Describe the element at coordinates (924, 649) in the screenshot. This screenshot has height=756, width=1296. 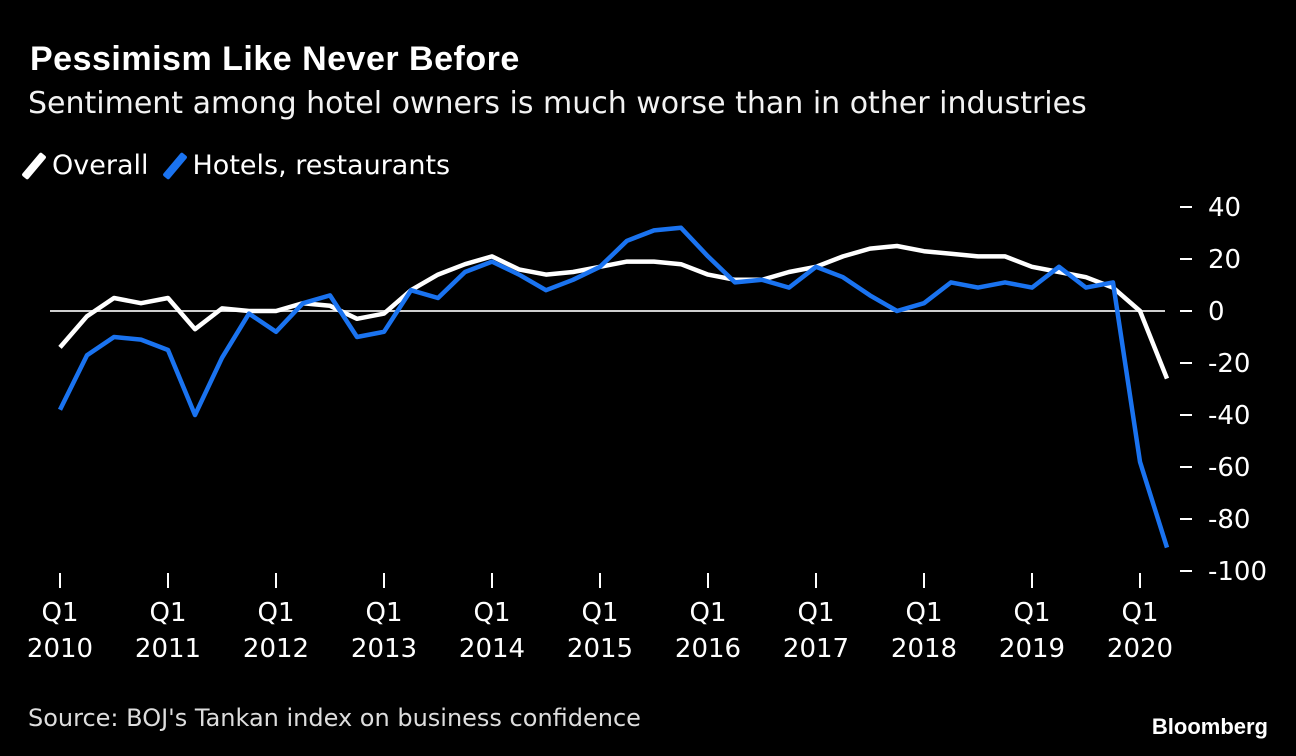
I see `x-tick-year: 2018` at that location.